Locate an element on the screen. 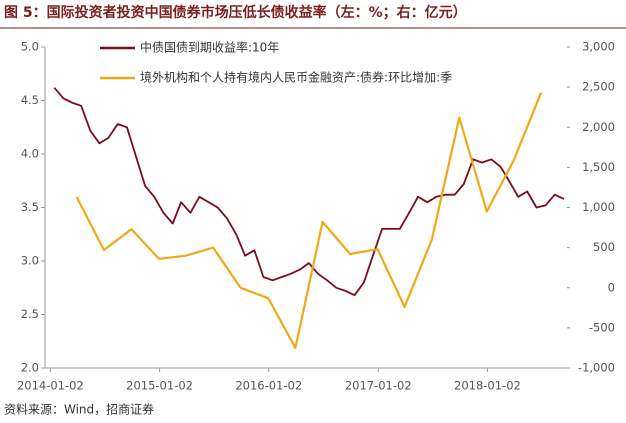 Image resolution: width=626 pixels, height=423 pixels. x-tick-label: 2015-01-02 is located at coordinates (159, 386).